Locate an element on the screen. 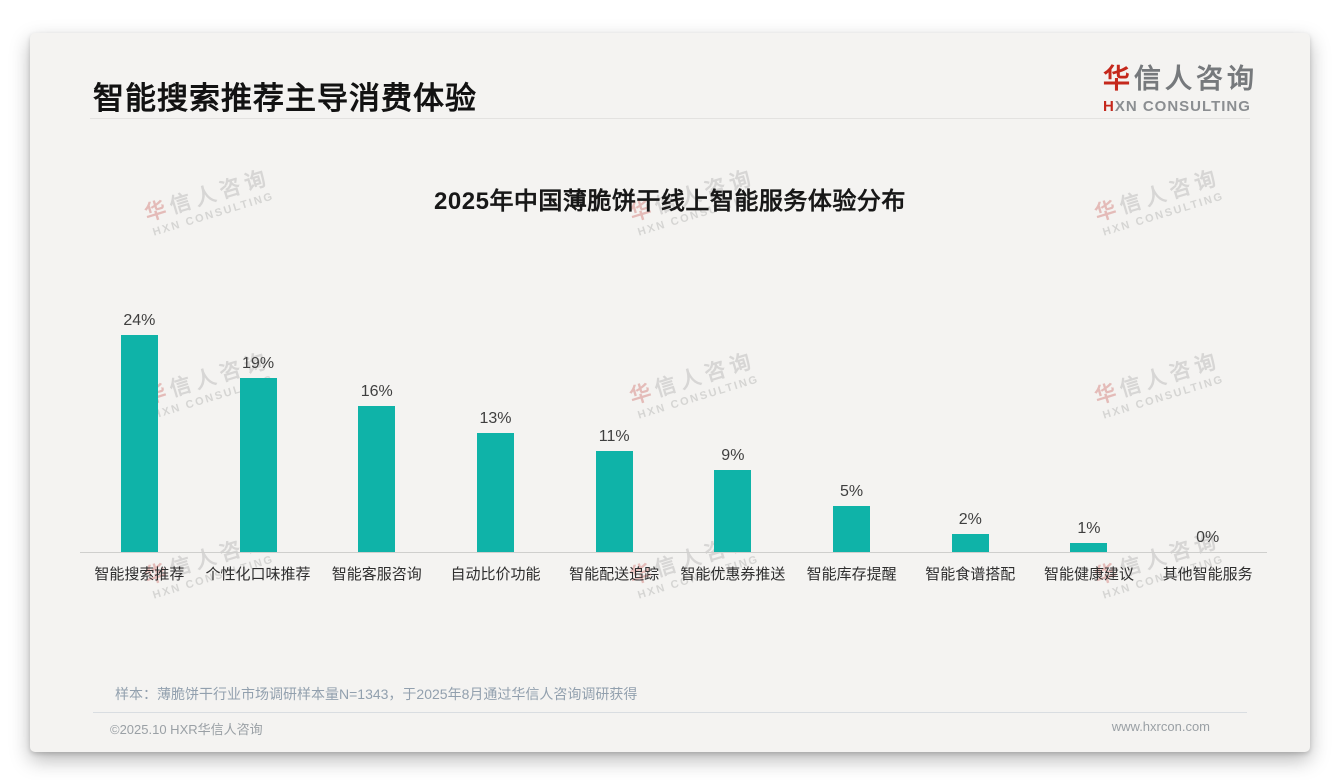  bar-value-label: 0% is located at coordinates (1208, 537).